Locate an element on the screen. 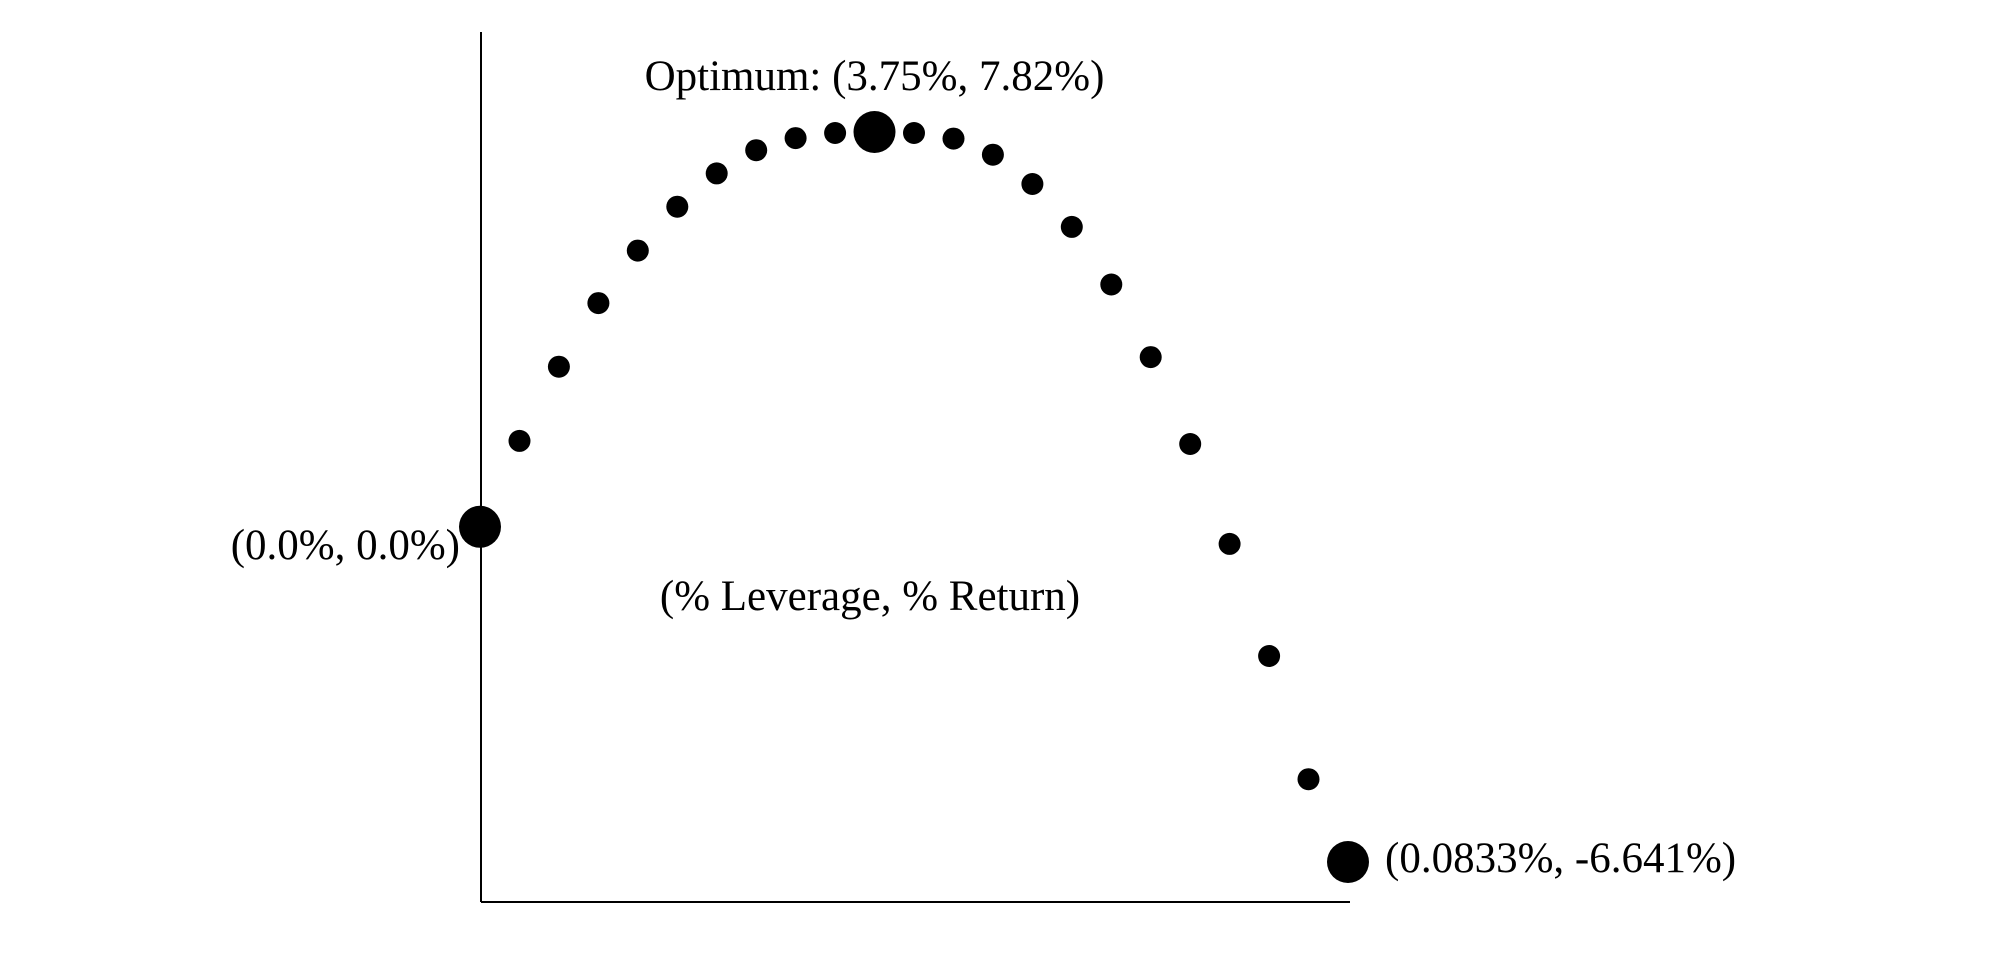  center-label: (% Leverage, % Return) is located at coordinates (870, 596).